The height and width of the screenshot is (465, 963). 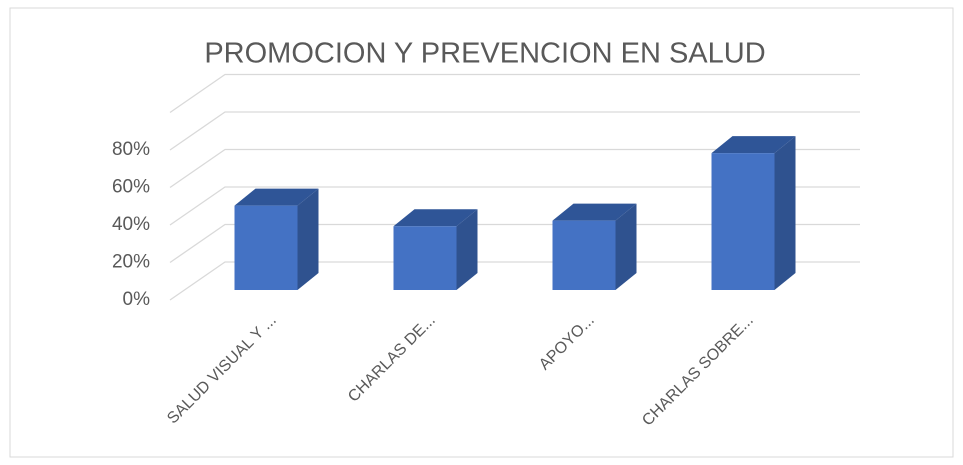 What do you see at coordinates (484, 54) in the screenshot?
I see `chart-title: PROMOCION Y PREVENCION EN SALUD` at bounding box center [484, 54].